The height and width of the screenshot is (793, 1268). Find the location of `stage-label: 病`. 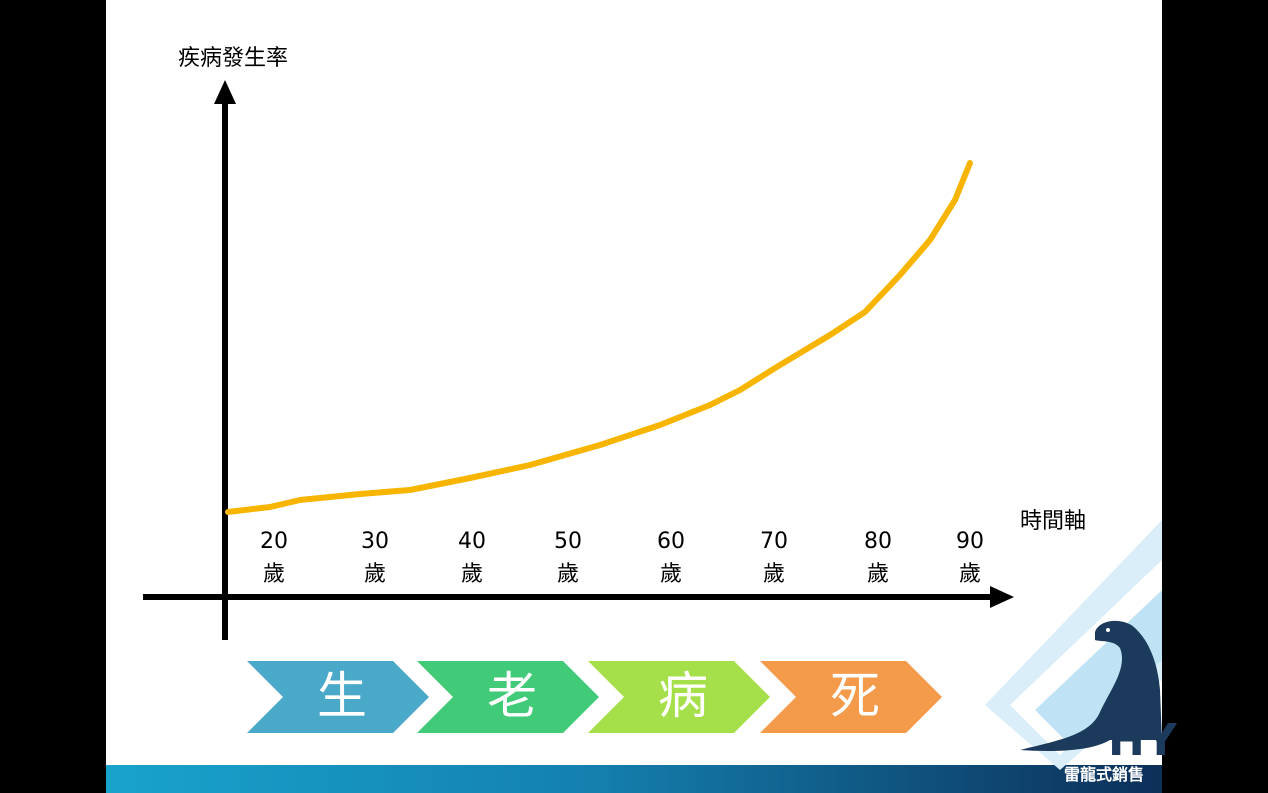

stage-label: 病 is located at coordinates (683, 696).